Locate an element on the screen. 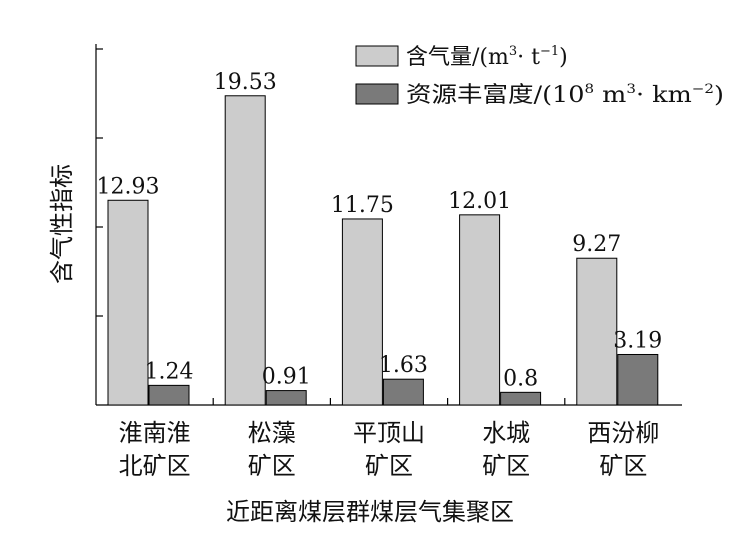  y-ticks is located at coordinates (99, 182).